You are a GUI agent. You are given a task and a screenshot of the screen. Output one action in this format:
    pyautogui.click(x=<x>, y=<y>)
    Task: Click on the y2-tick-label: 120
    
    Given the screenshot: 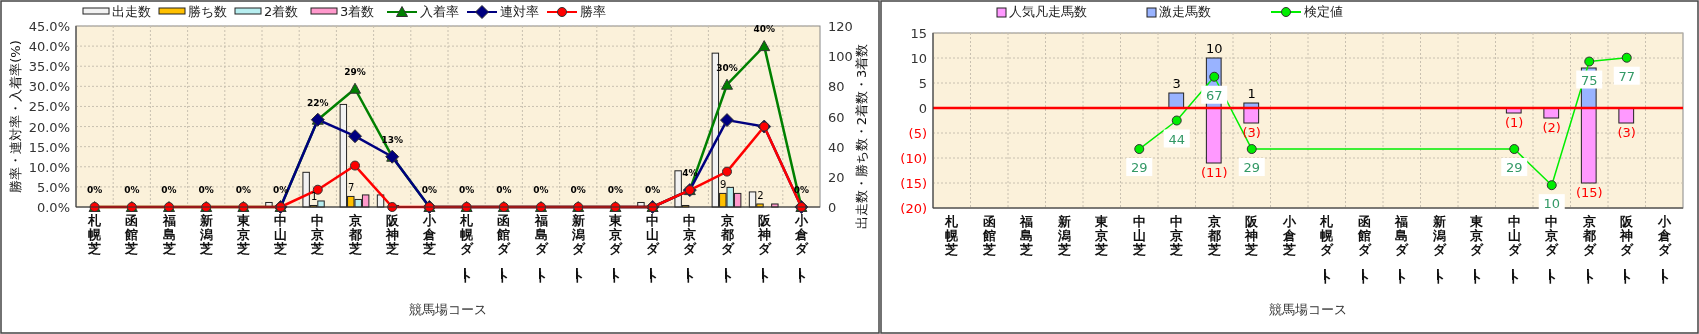 What is the action you would take?
    pyautogui.click(x=840, y=26)
    